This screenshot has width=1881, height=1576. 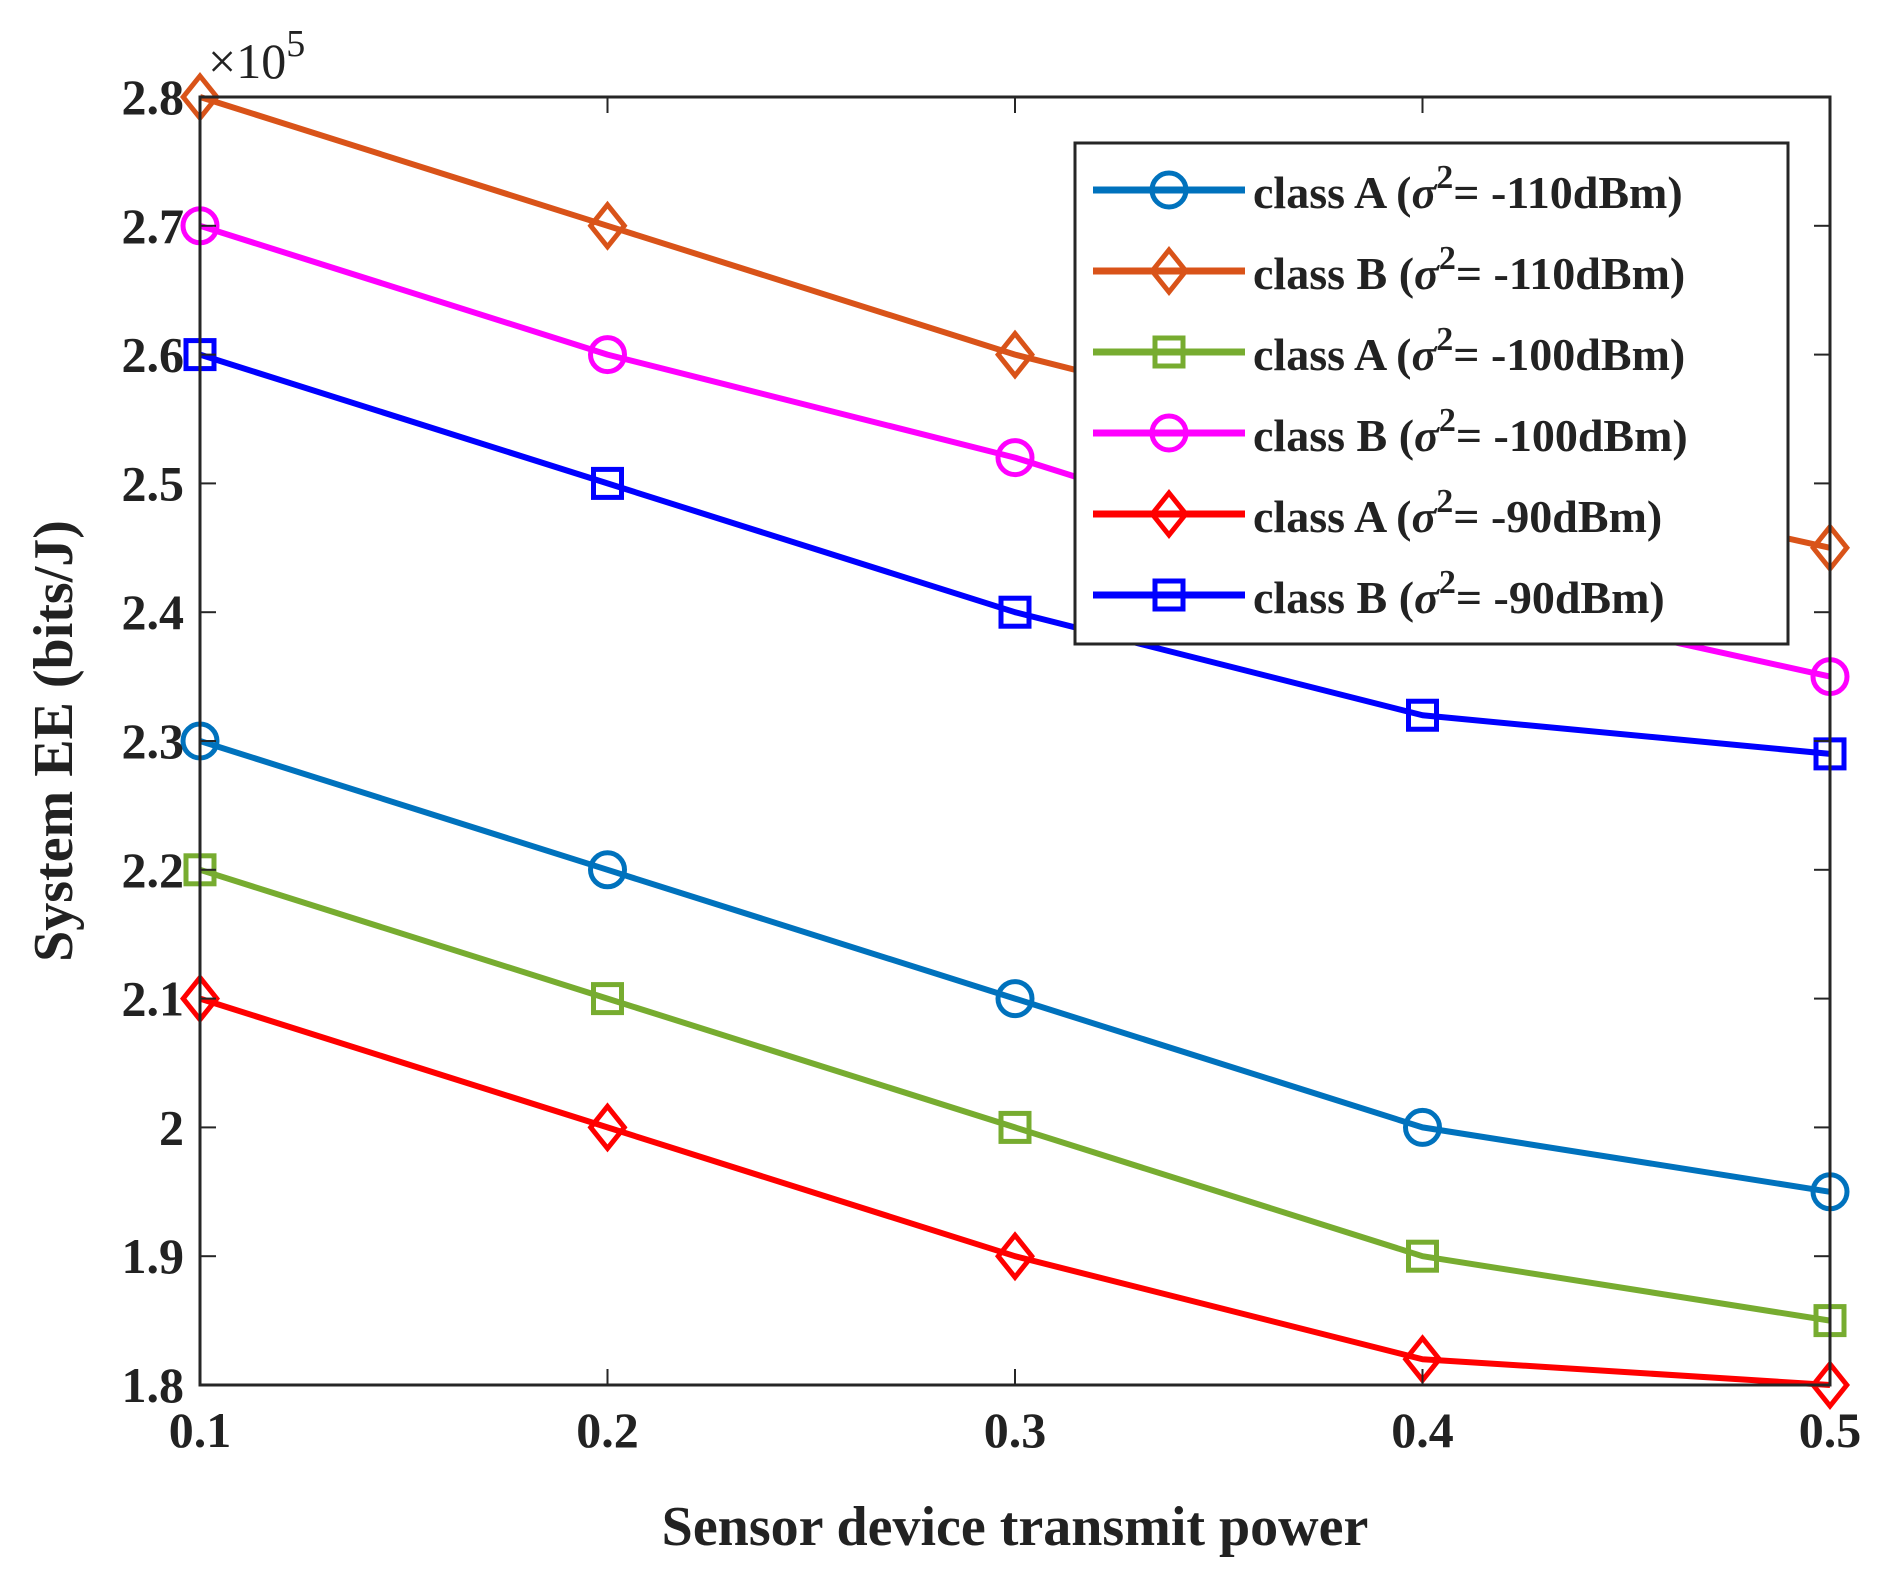 What do you see at coordinates (1015, 1527) in the screenshot?
I see `x-axis-label: Sensor device transmit power` at bounding box center [1015, 1527].